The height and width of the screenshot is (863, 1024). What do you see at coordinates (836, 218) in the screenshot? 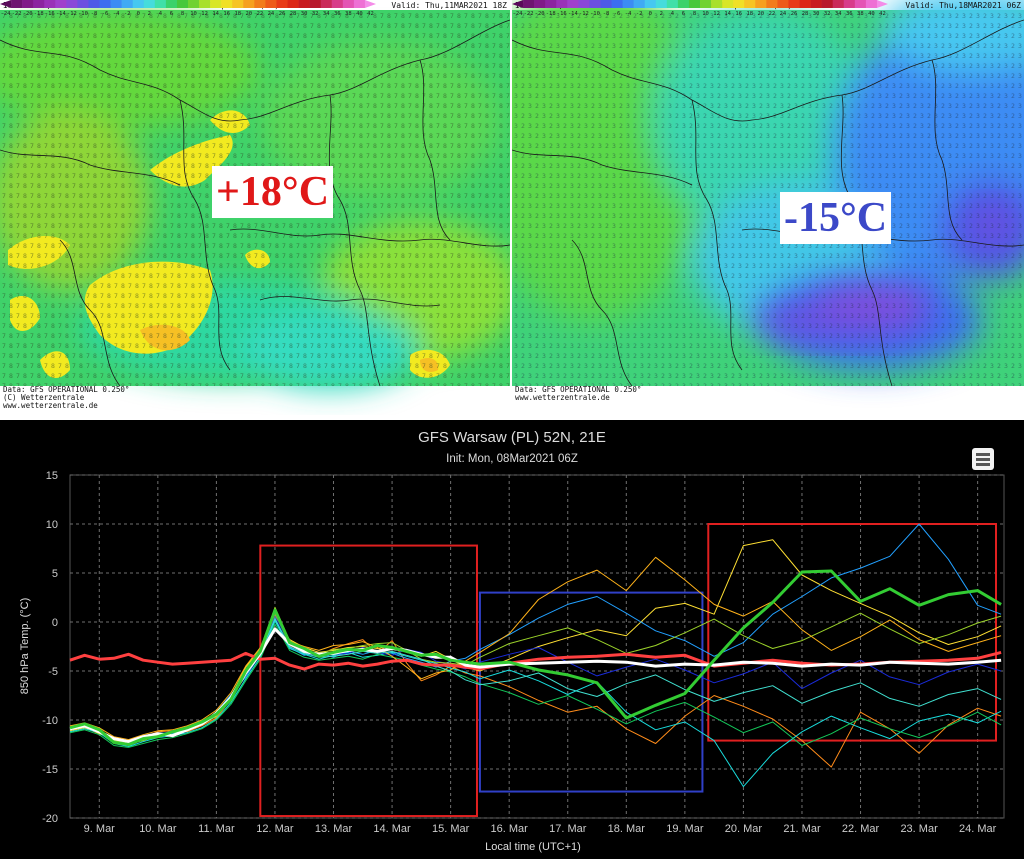
I see `min-temp-badge: -15°C` at bounding box center [836, 218].